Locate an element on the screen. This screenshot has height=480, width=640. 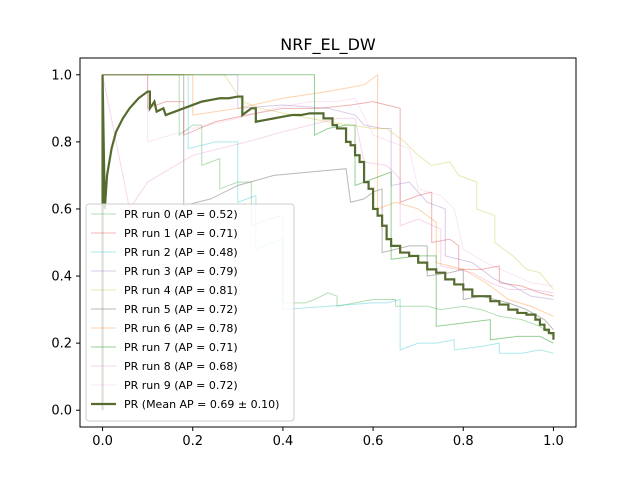
legend-label-1: PR run 1 (AP = 0.71) is located at coordinates (181, 233).